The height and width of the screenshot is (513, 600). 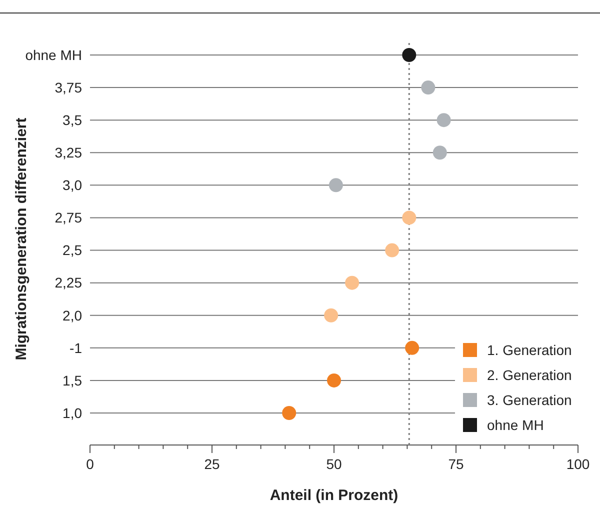 I want to click on legend-label: 1. Generation, so click(x=529, y=350).